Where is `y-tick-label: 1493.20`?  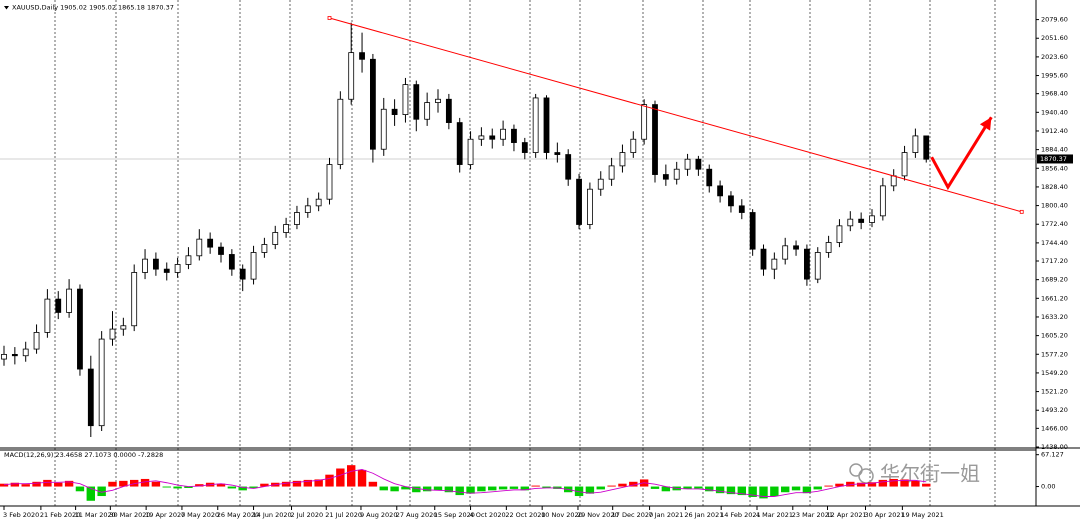 y-tick-label: 1493.20 is located at coordinates (1054, 410).